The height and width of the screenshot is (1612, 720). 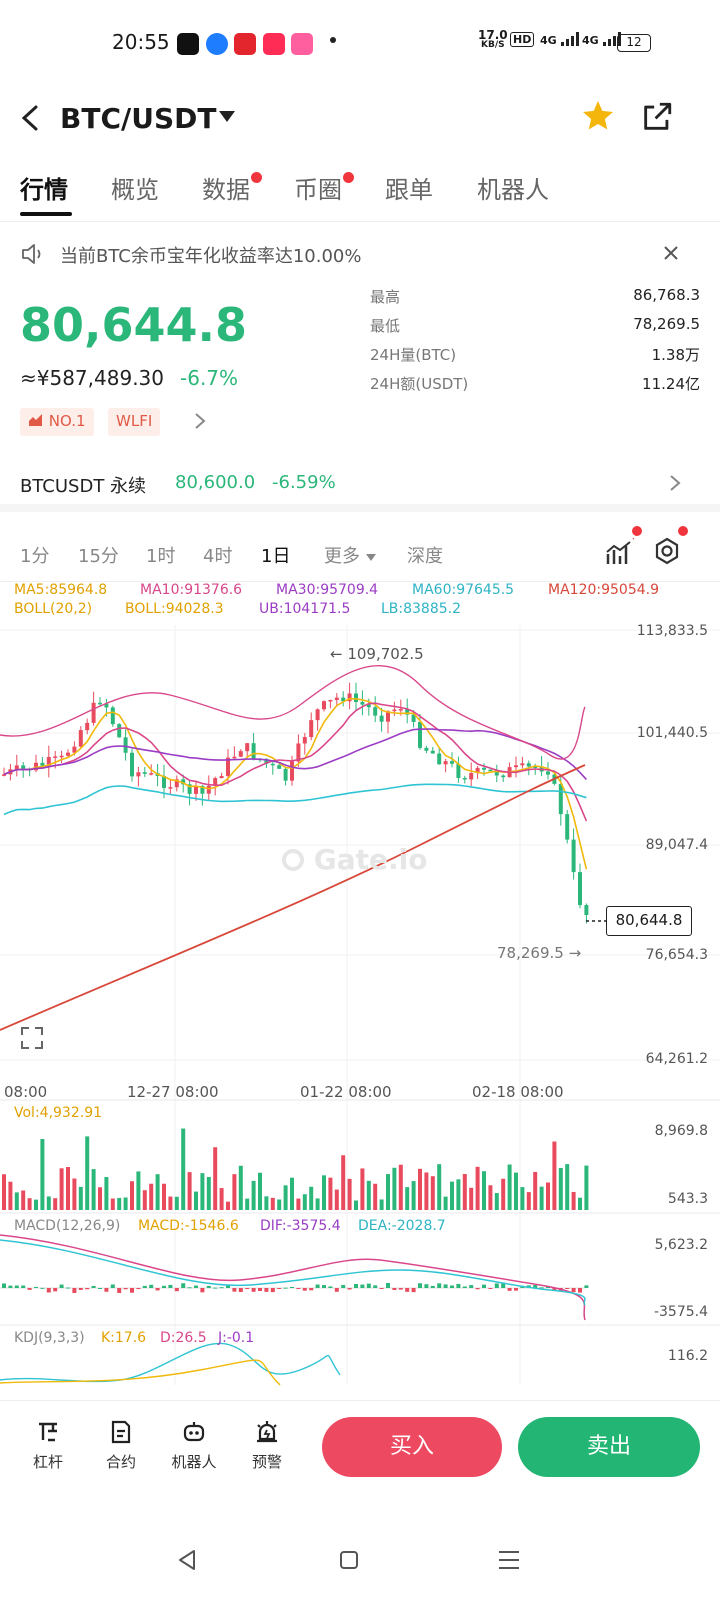 What do you see at coordinates (232, 187) in the screenshot?
I see `tab-data: 数据` at bounding box center [232, 187].